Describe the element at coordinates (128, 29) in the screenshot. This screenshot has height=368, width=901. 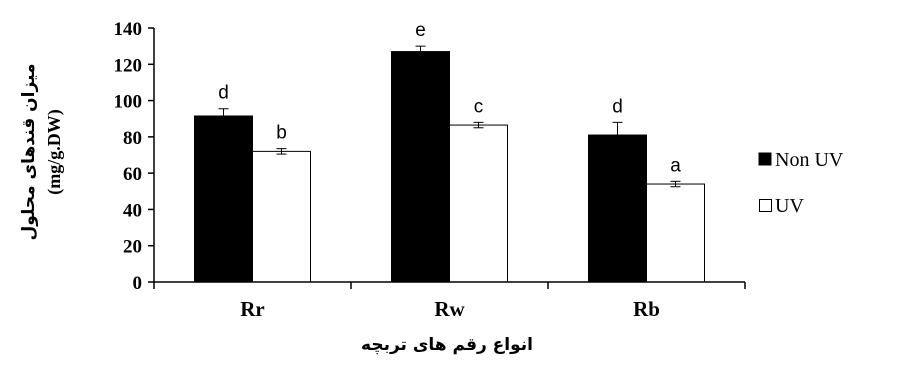
I see `y-tick-label: 140` at that location.